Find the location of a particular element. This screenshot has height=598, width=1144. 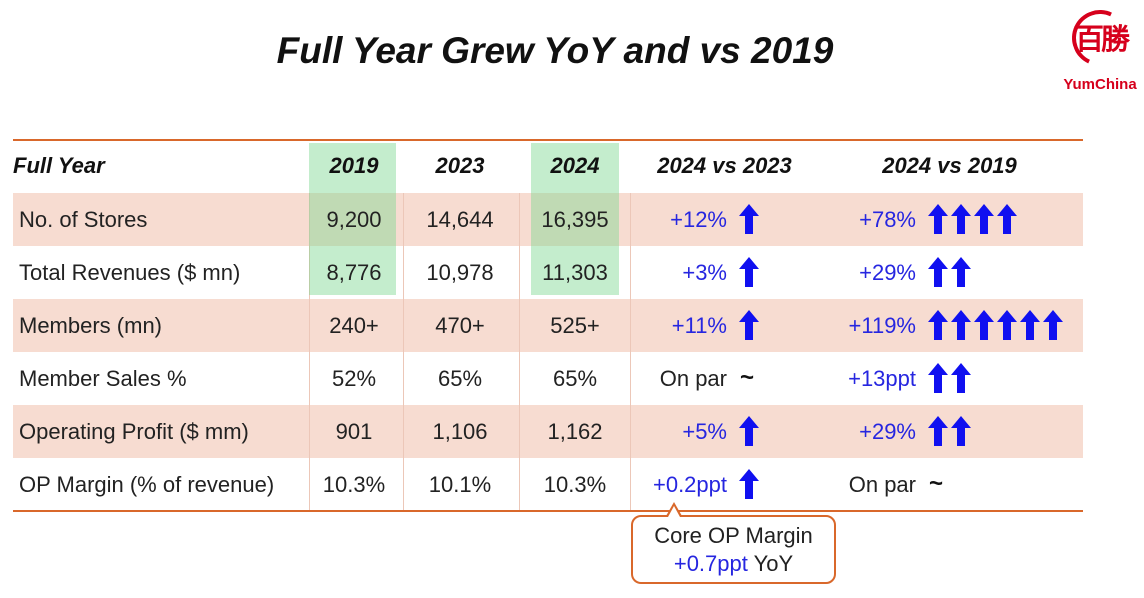

cell-v2019: 9,200 is located at coordinates (354, 219).